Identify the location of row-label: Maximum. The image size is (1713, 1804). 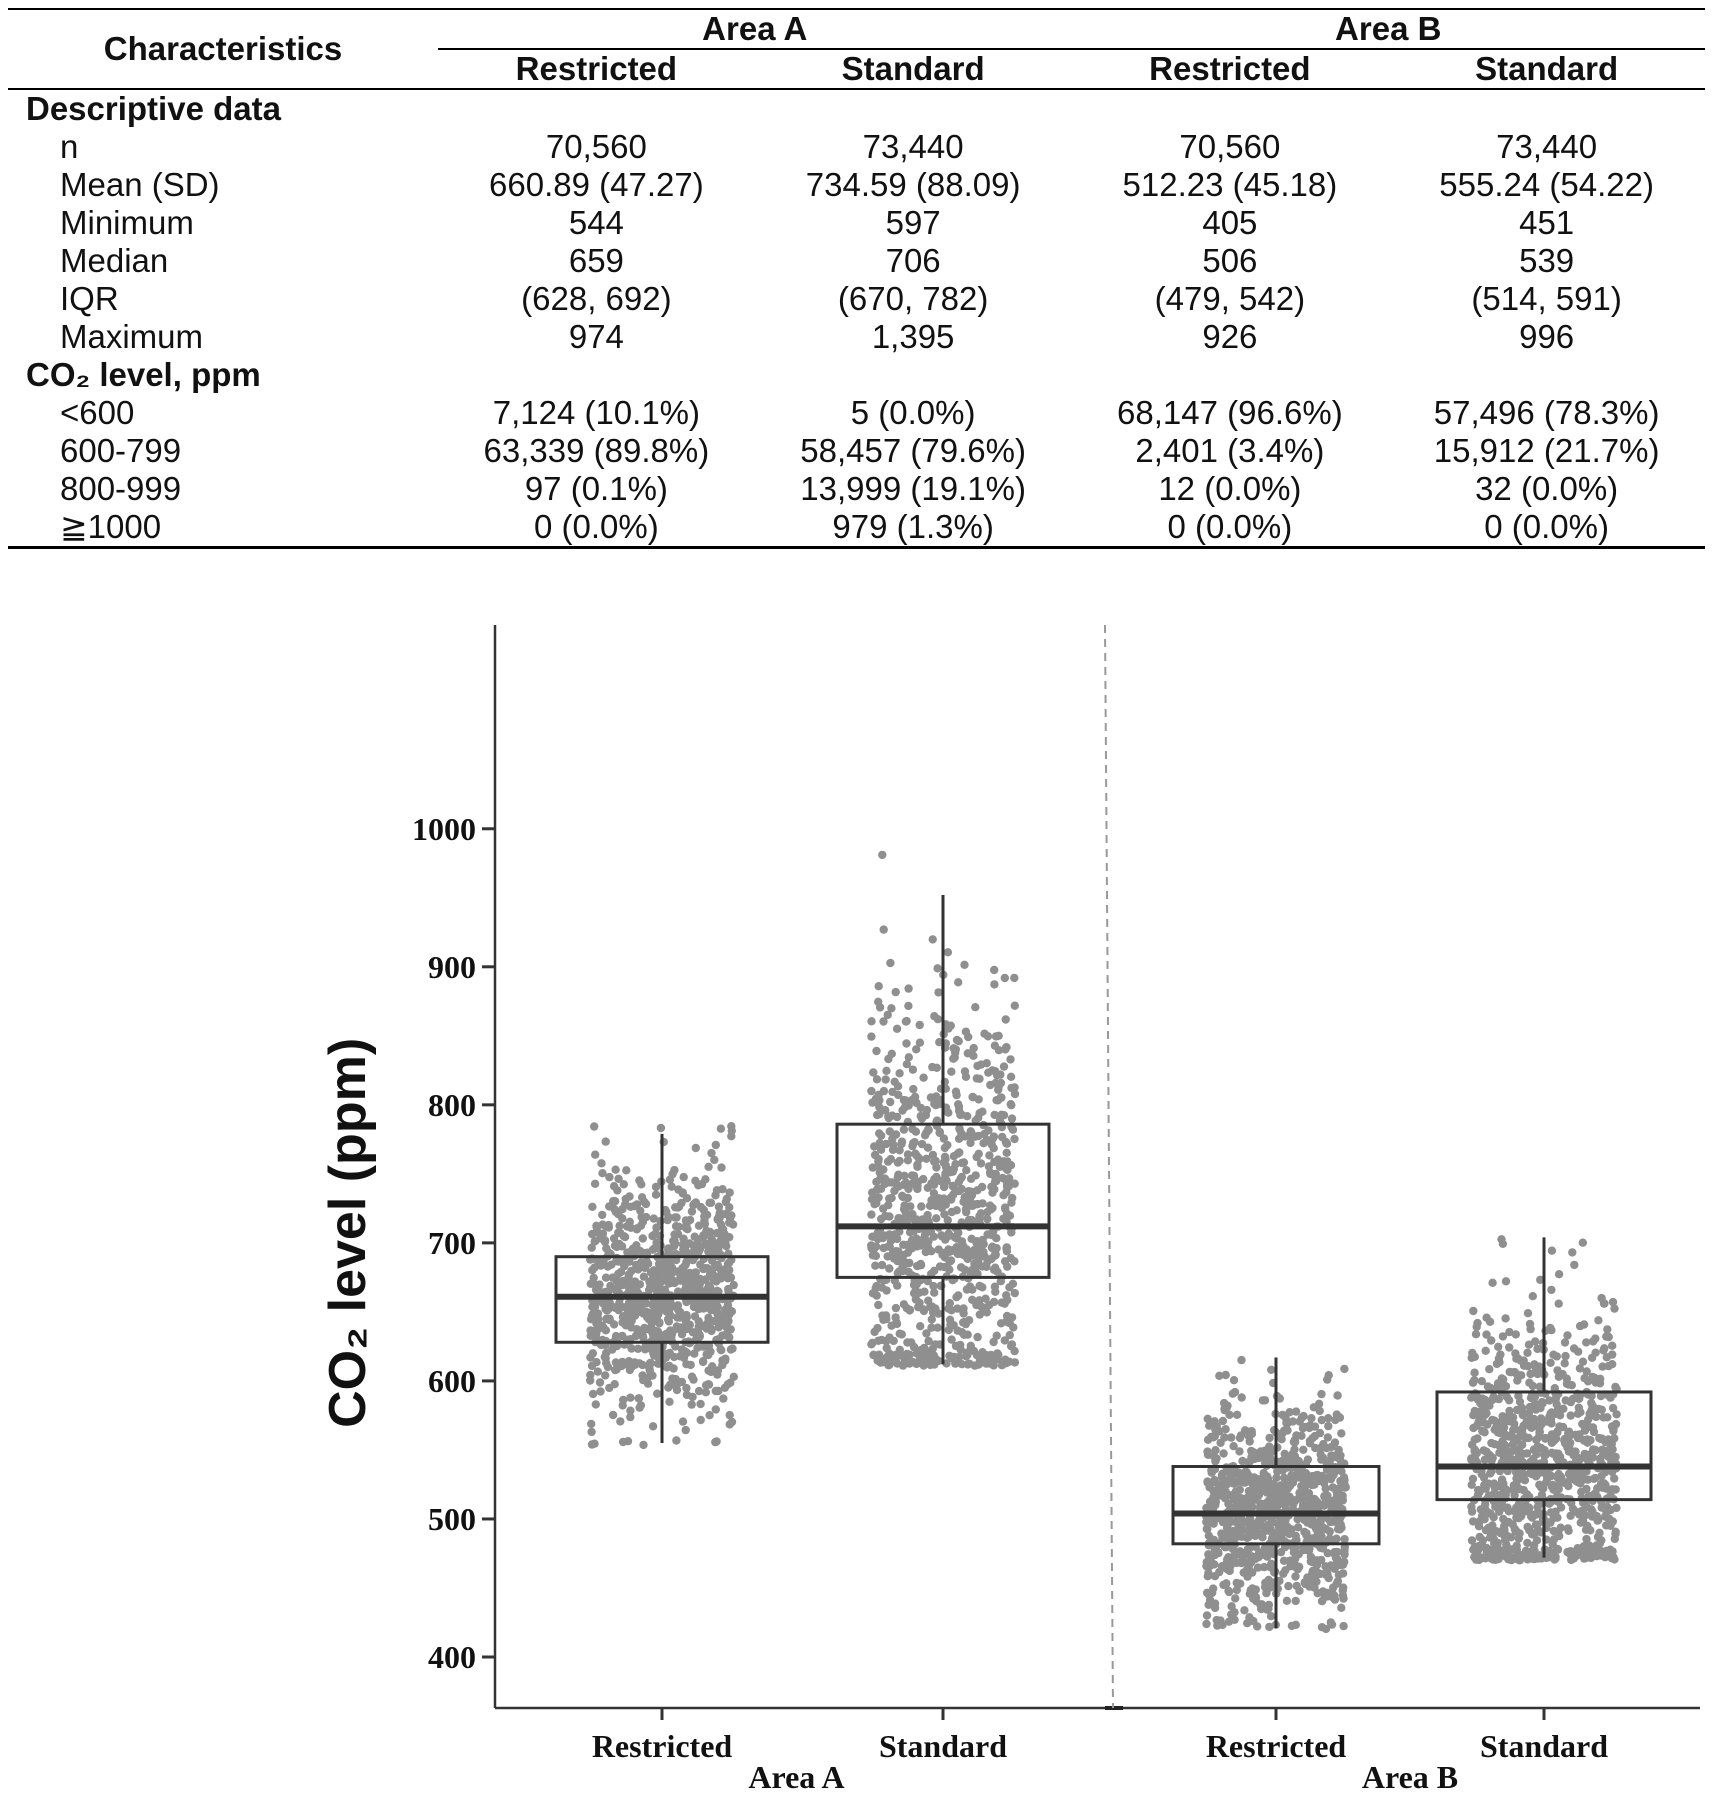
(132, 336).